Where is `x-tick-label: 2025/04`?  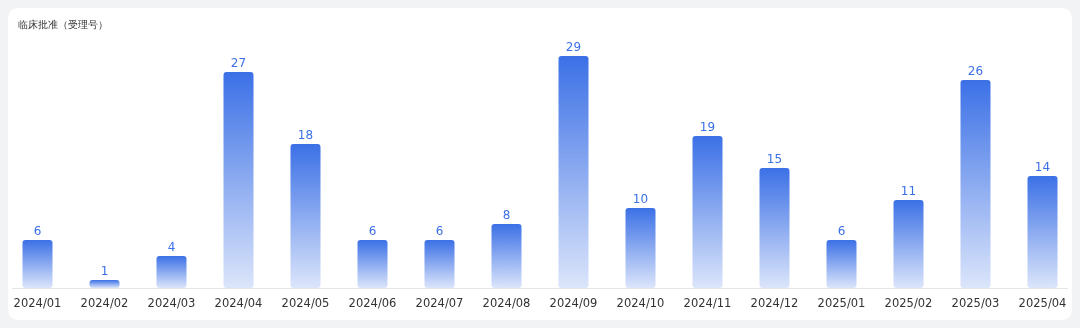
x-tick-label: 2025/04 is located at coordinates (1042, 303).